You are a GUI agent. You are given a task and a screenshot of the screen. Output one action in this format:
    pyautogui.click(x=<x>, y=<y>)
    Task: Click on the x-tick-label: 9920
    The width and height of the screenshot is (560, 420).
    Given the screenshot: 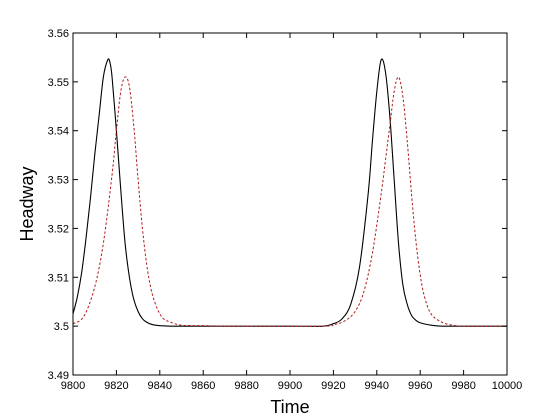 What is the action you would take?
    pyautogui.click(x=333, y=386)
    